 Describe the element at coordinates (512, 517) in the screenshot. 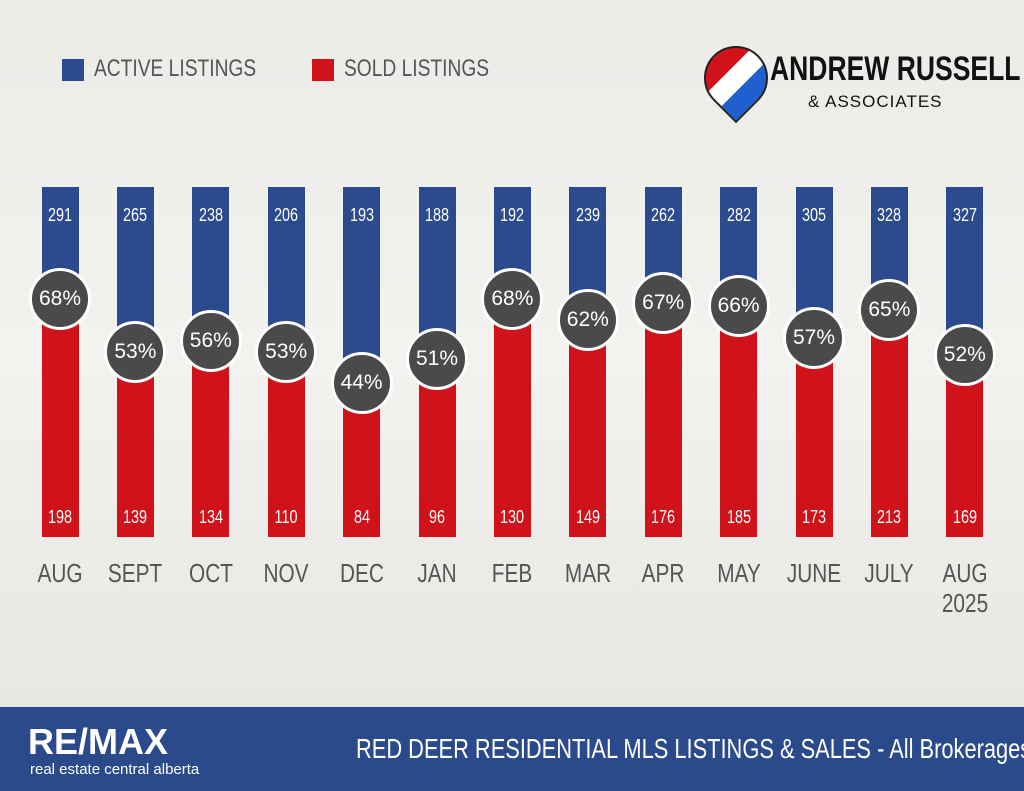

I see `sold-value: 130` at that location.